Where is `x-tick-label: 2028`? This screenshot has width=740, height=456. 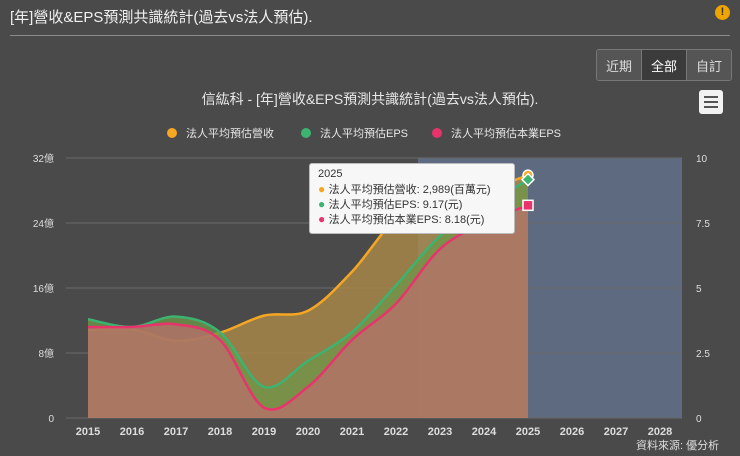 x-tick-label: 2028 is located at coordinates (660, 432).